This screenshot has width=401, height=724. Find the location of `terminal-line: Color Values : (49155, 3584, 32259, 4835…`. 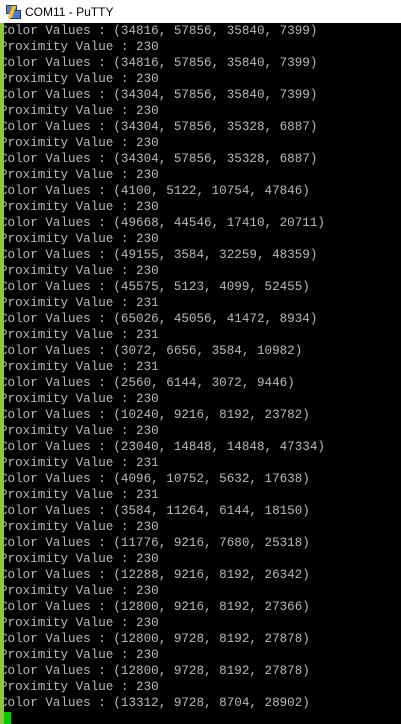

terminal-line: Color Values : (49155, 3584, 32259, 4835… is located at coordinates (161, 255).